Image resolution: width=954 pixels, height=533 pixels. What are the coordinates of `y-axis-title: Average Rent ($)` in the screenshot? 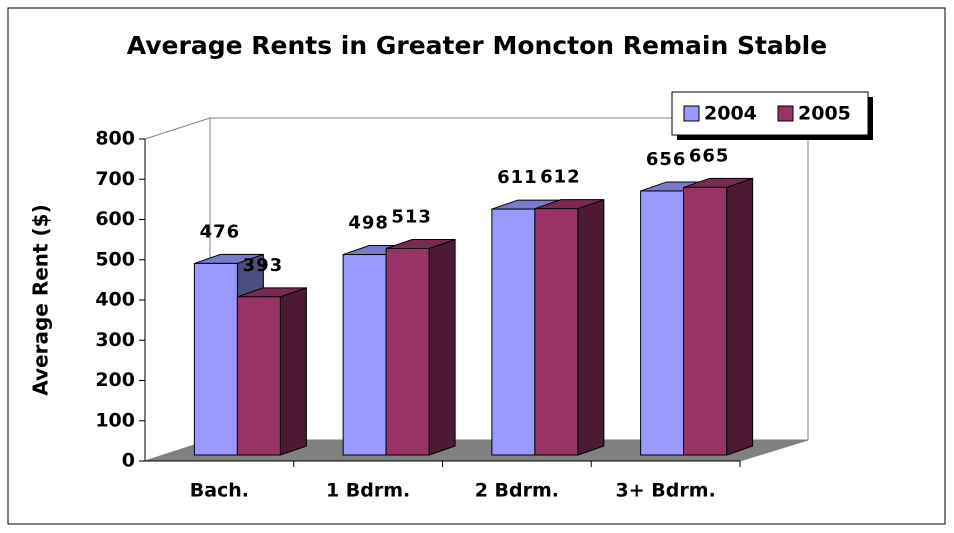 It's located at (41, 300).